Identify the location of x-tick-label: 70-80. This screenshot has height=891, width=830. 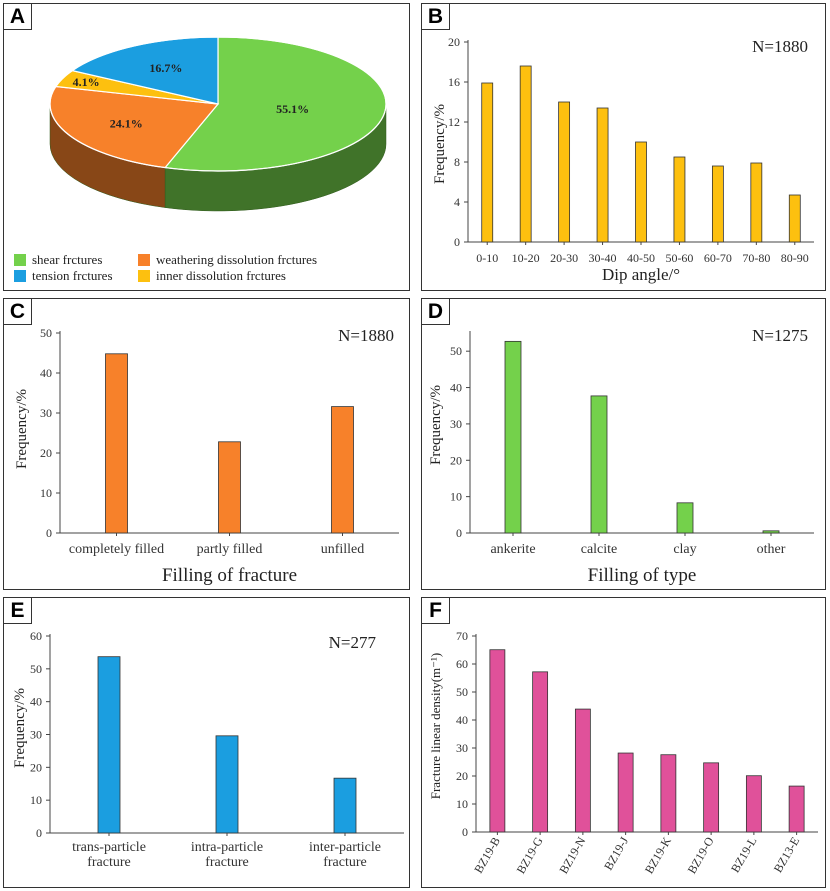
(756, 258).